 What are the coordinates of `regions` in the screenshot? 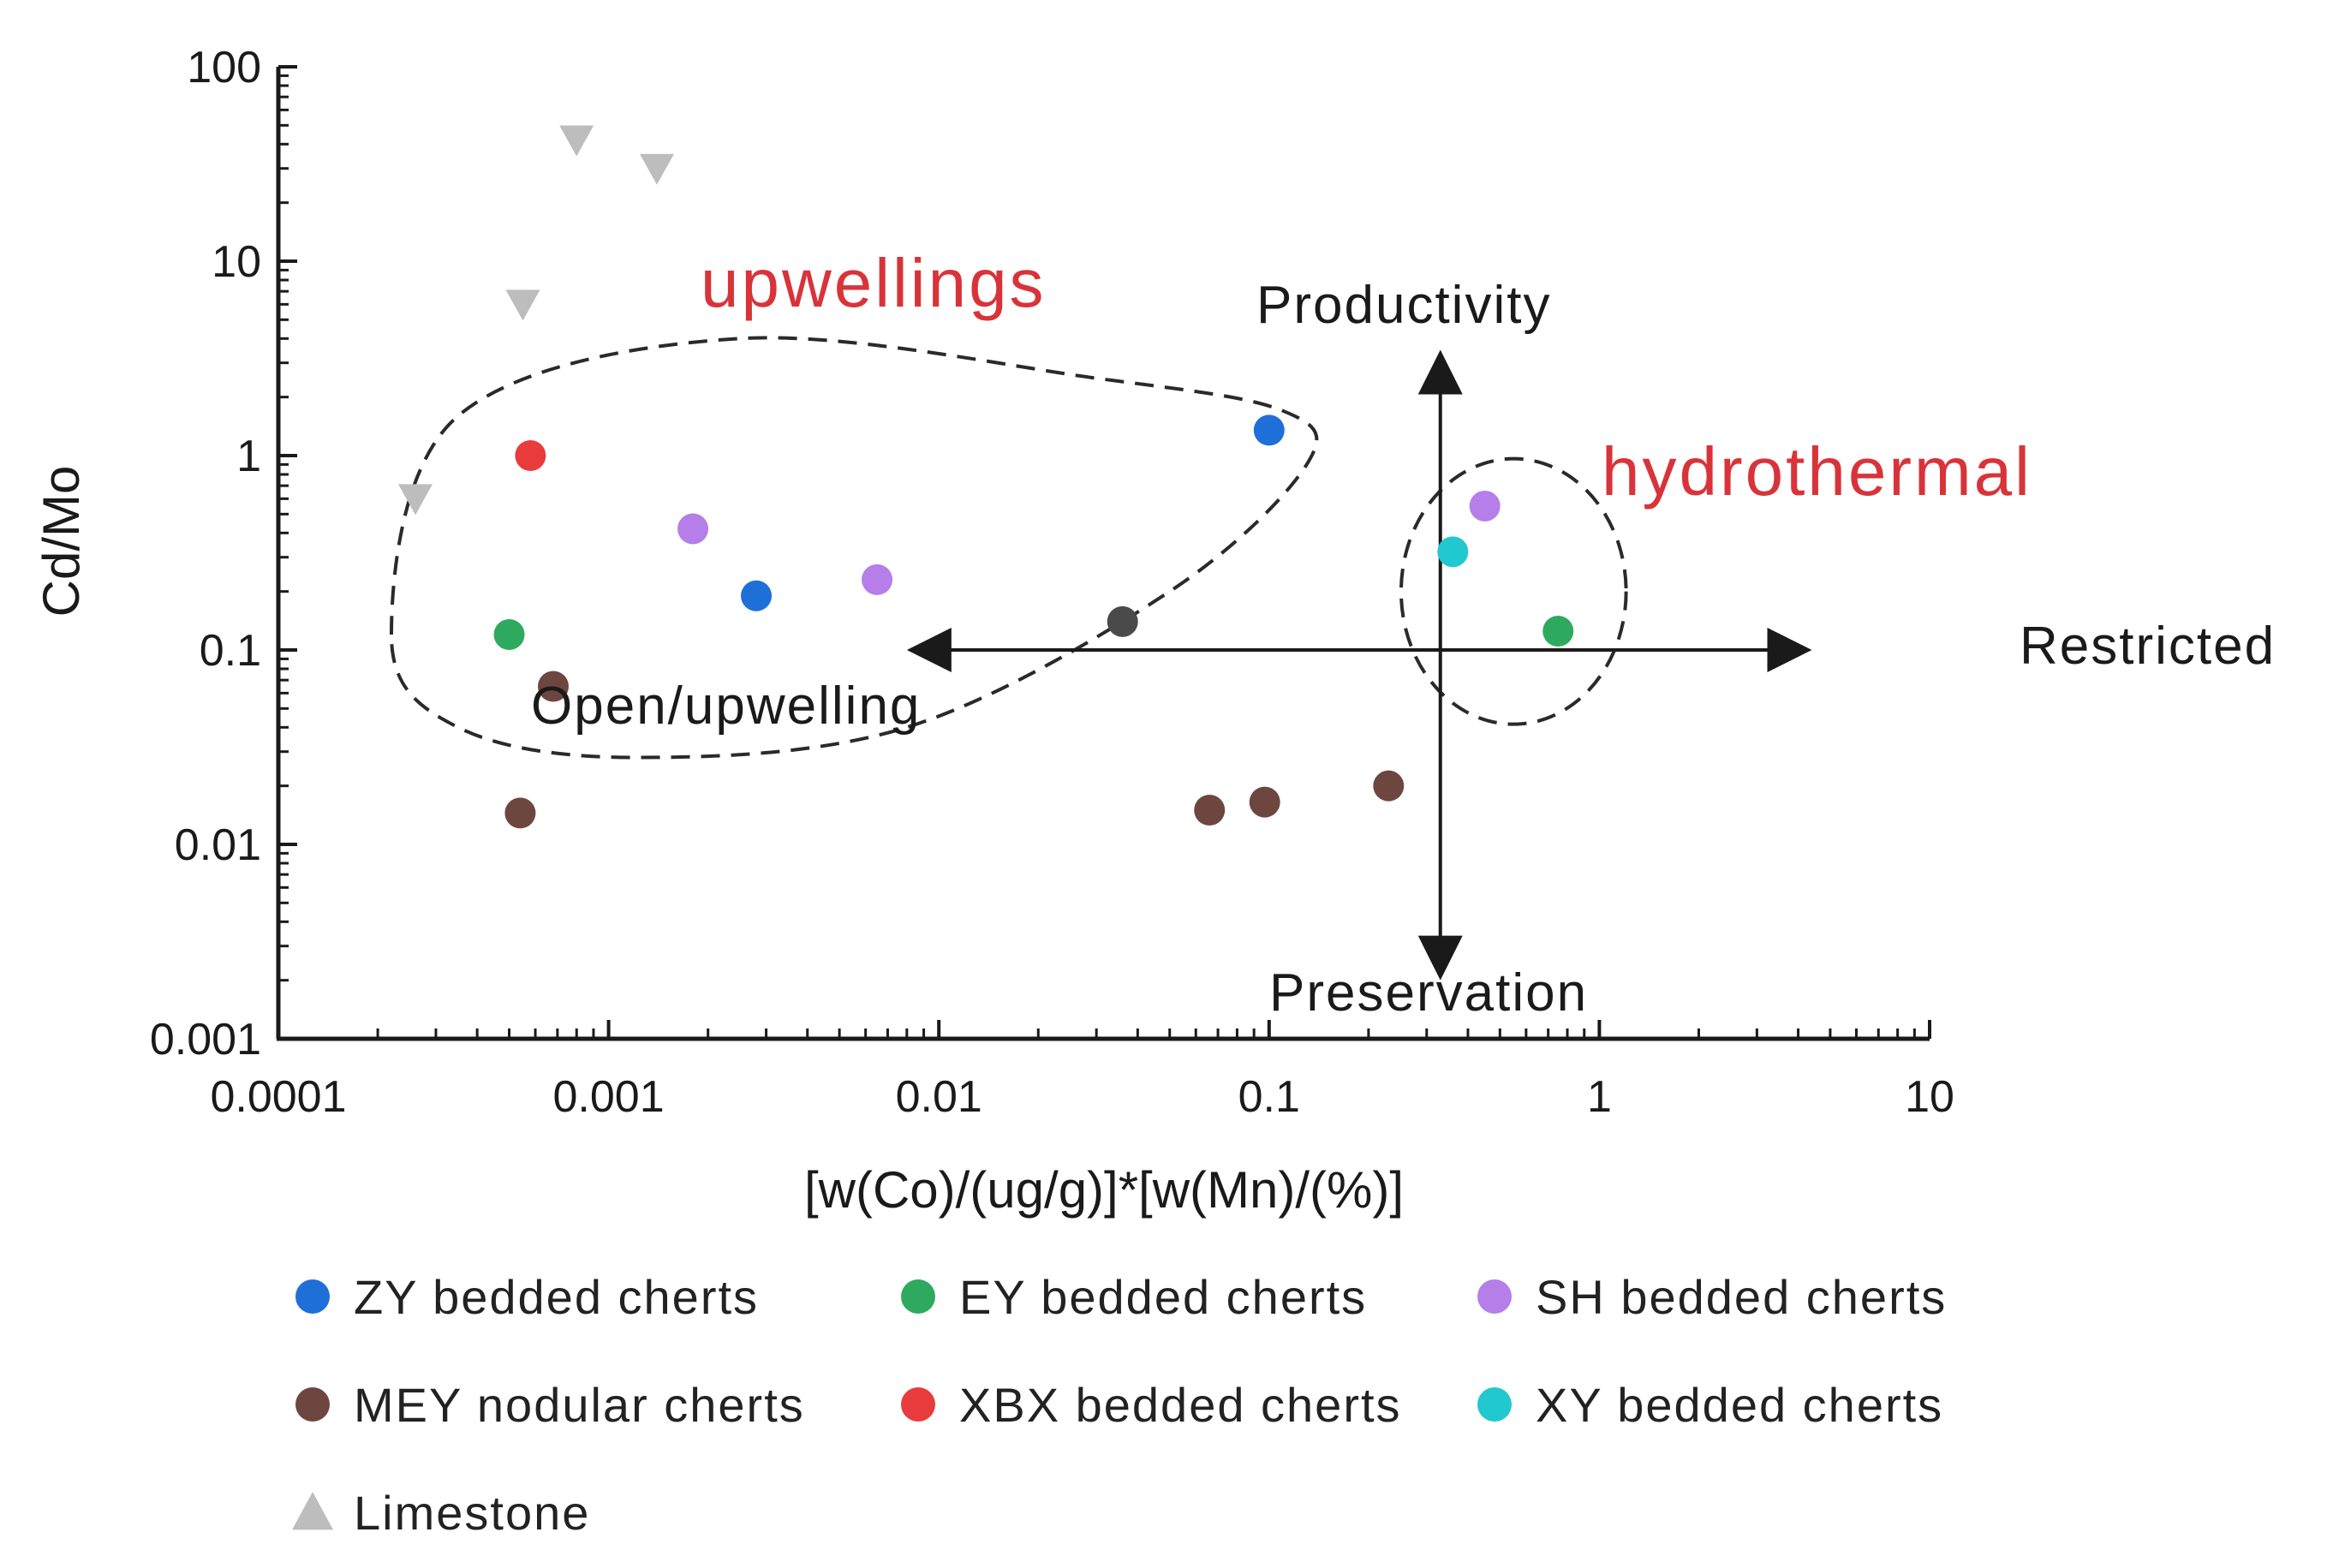 It's located at (1009, 548).